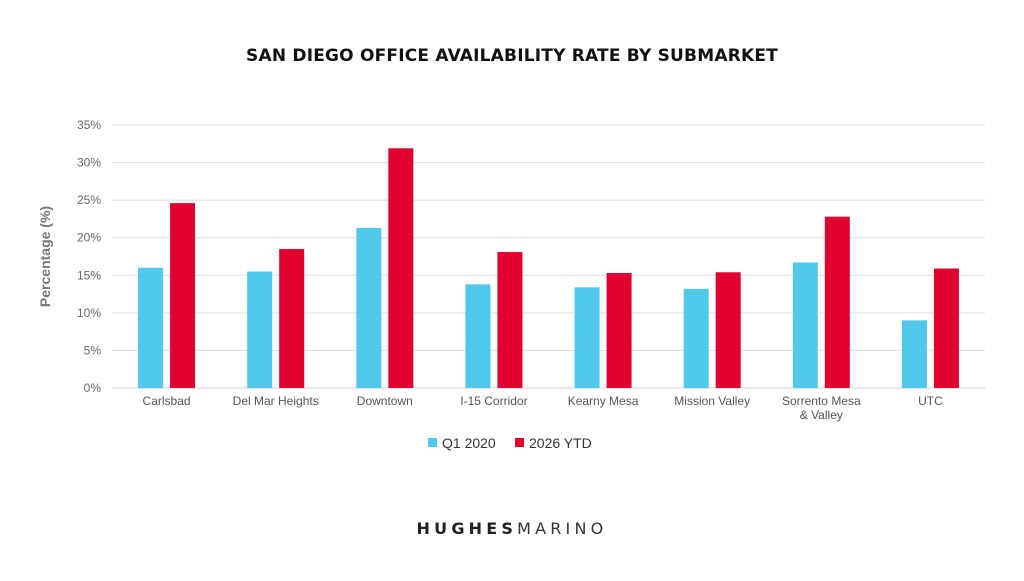 The image size is (1024, 581). I want to click on y-axis-label: Percentage (%), so click(45, 256).